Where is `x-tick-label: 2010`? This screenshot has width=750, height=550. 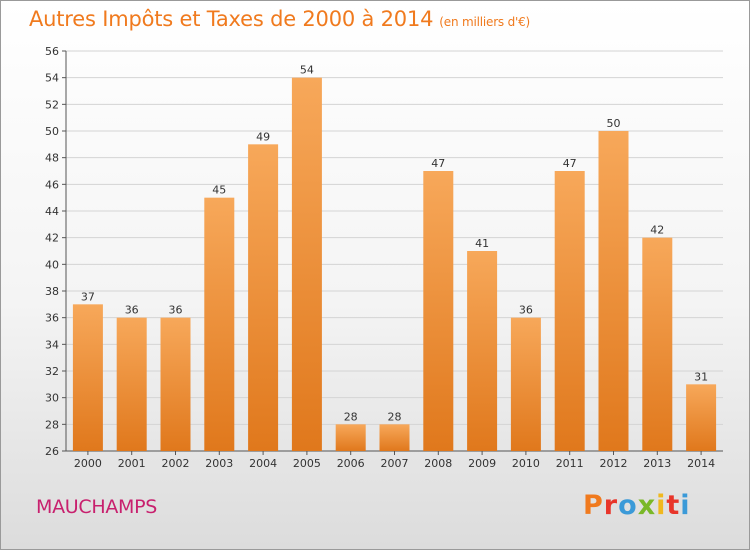 x-tick-label: 2010 is located at coordinates (526, 463).